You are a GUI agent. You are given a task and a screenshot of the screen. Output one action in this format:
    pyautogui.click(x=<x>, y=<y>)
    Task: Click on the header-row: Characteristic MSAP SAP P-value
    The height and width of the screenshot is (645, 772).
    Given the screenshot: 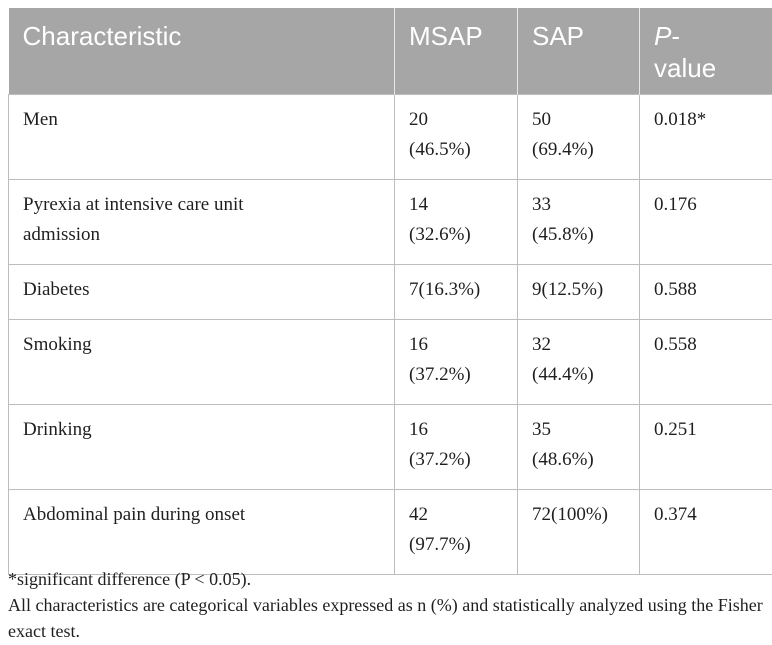 What is the action you would take?
    pyautogui.click(x=390, y=51)
    